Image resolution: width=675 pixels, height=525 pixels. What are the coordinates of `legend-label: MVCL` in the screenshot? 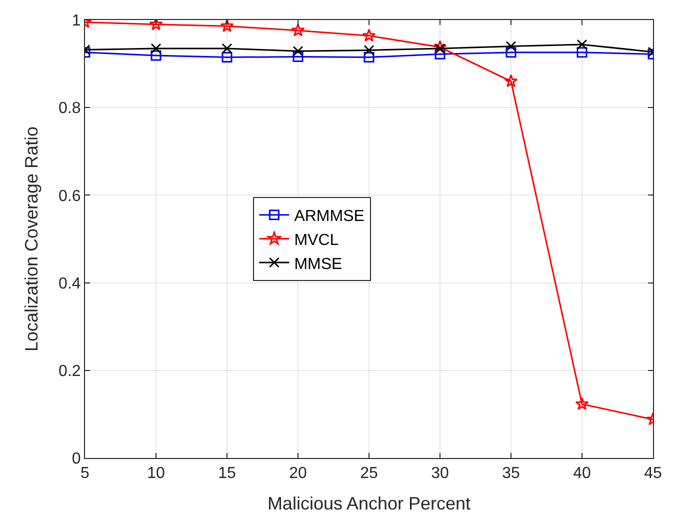 It's located at (316, 240).